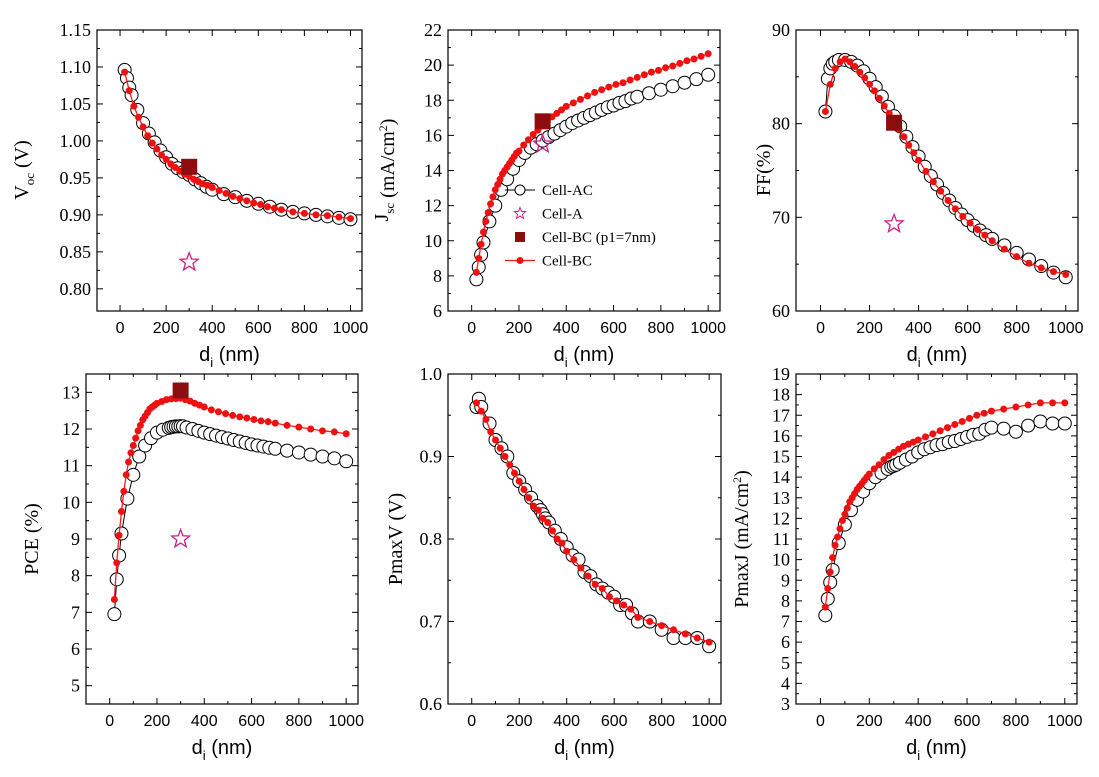  I want to click on y-tick-label: 13, so click(71, 392).